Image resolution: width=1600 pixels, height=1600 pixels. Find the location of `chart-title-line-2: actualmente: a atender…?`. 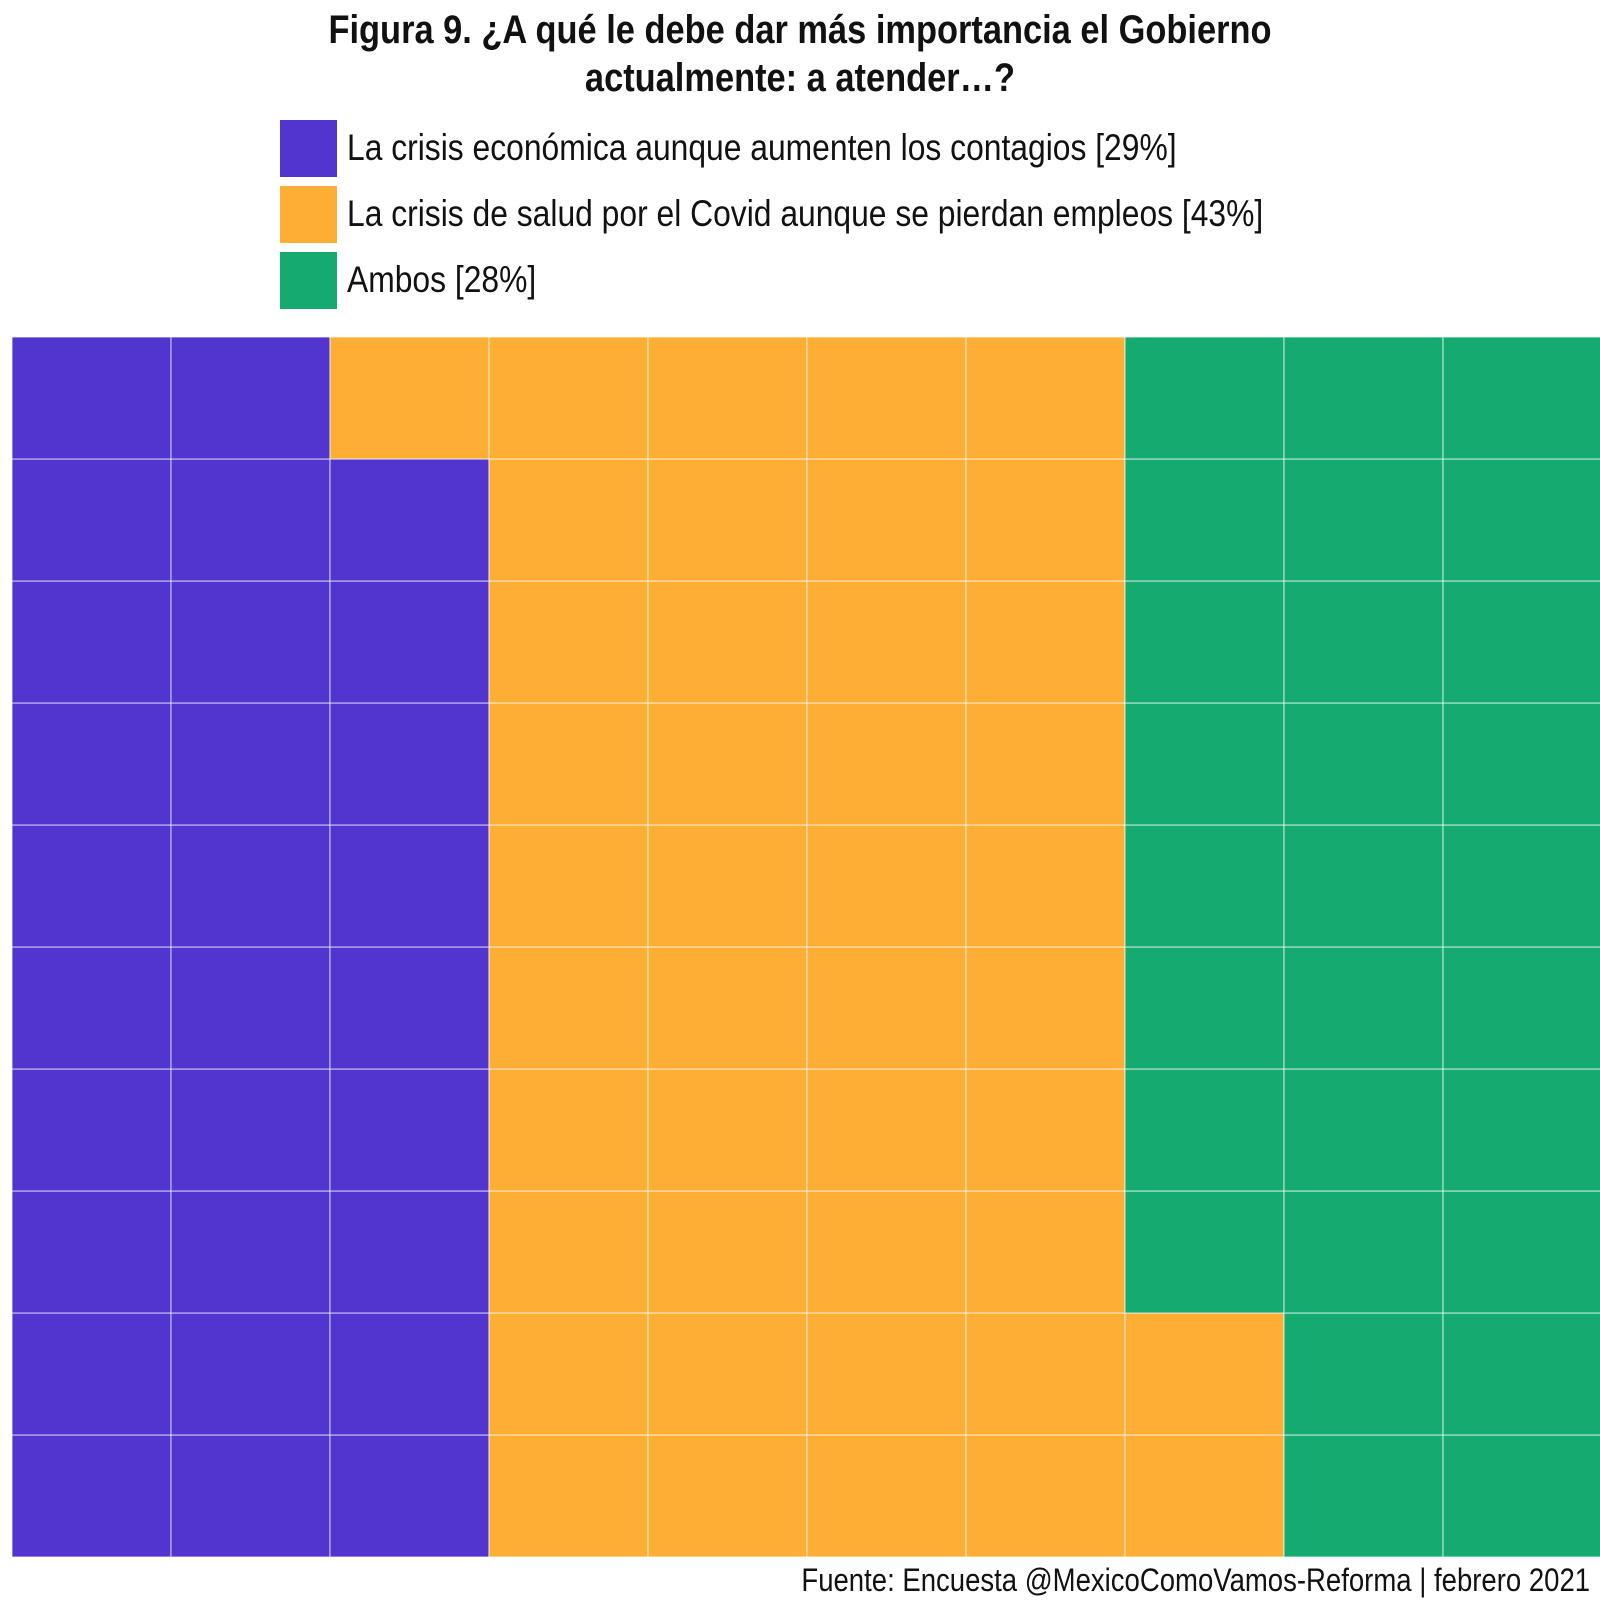

chart-title-line-2: actualmente: a atender…? is located at coordinates (800, 78).